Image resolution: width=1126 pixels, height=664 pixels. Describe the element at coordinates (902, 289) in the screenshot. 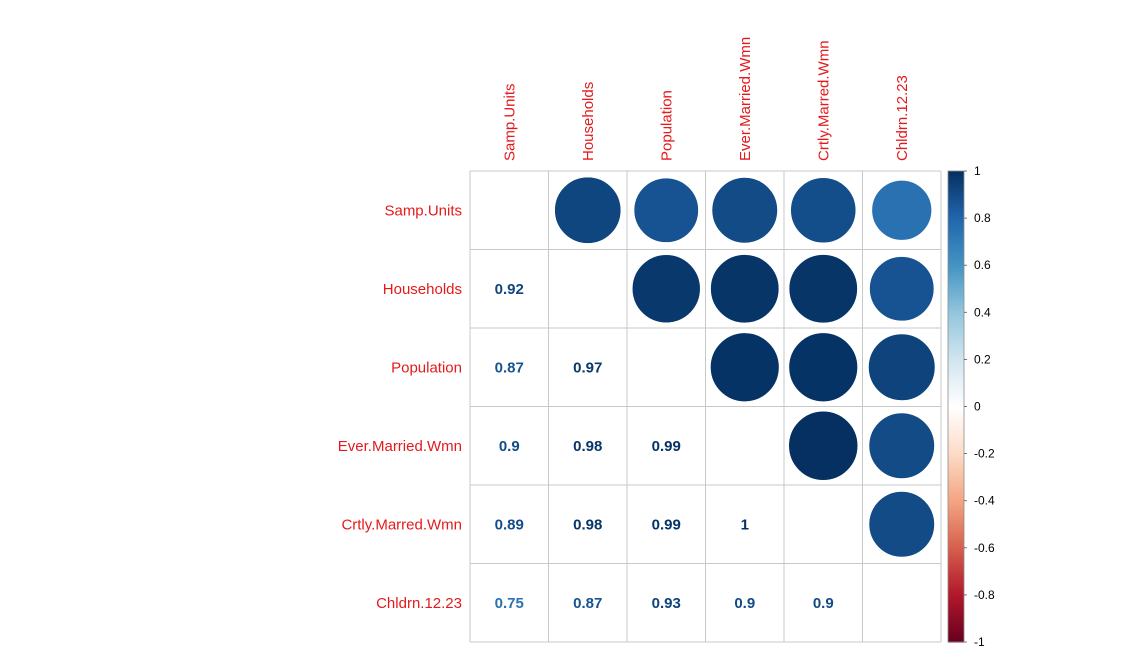

I see `correlation-circle-Households-Chldrn.12.23` at that location.